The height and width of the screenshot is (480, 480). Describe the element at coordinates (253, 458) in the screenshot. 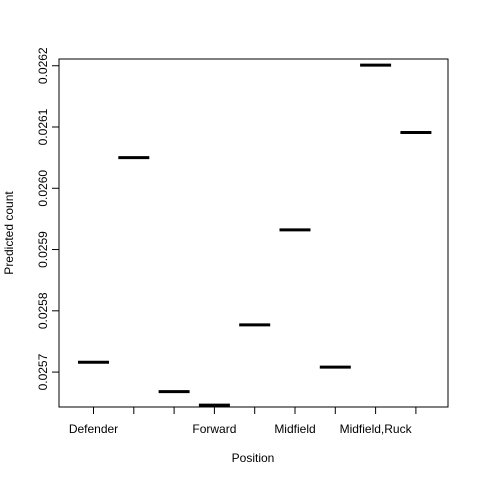

I see `x-axis-label: Position` at that location.